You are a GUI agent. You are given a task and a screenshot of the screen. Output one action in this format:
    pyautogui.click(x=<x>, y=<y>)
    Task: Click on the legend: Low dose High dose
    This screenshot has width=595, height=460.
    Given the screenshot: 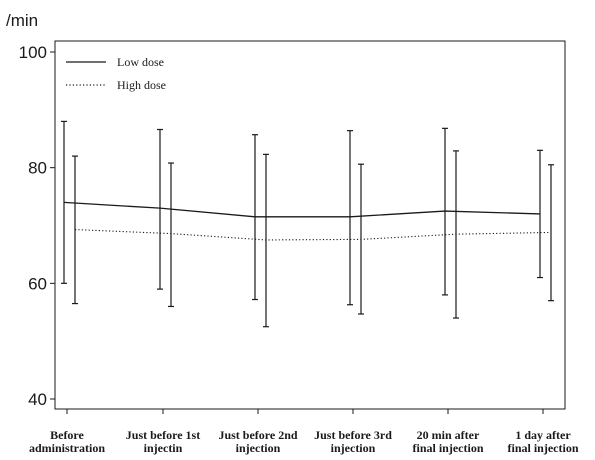 What is the action you would take?
    pyautogui.click(x=116, y=73)
    